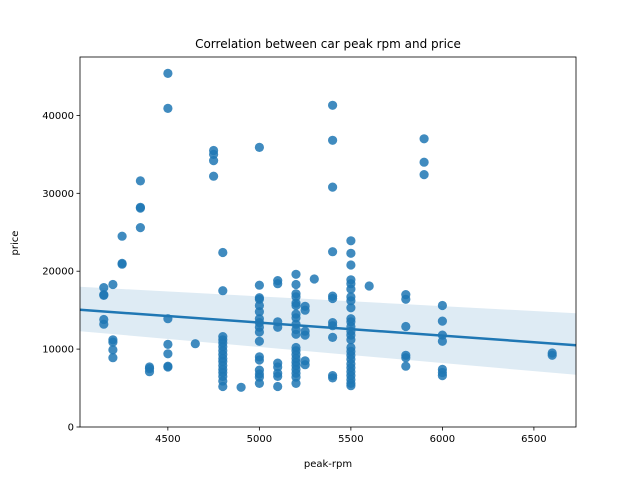 This screenshot has width=640, height=480. Describe the element at coordinates (259, 439) in the screenshot. I see `x-tick-label: 5000` at that location.